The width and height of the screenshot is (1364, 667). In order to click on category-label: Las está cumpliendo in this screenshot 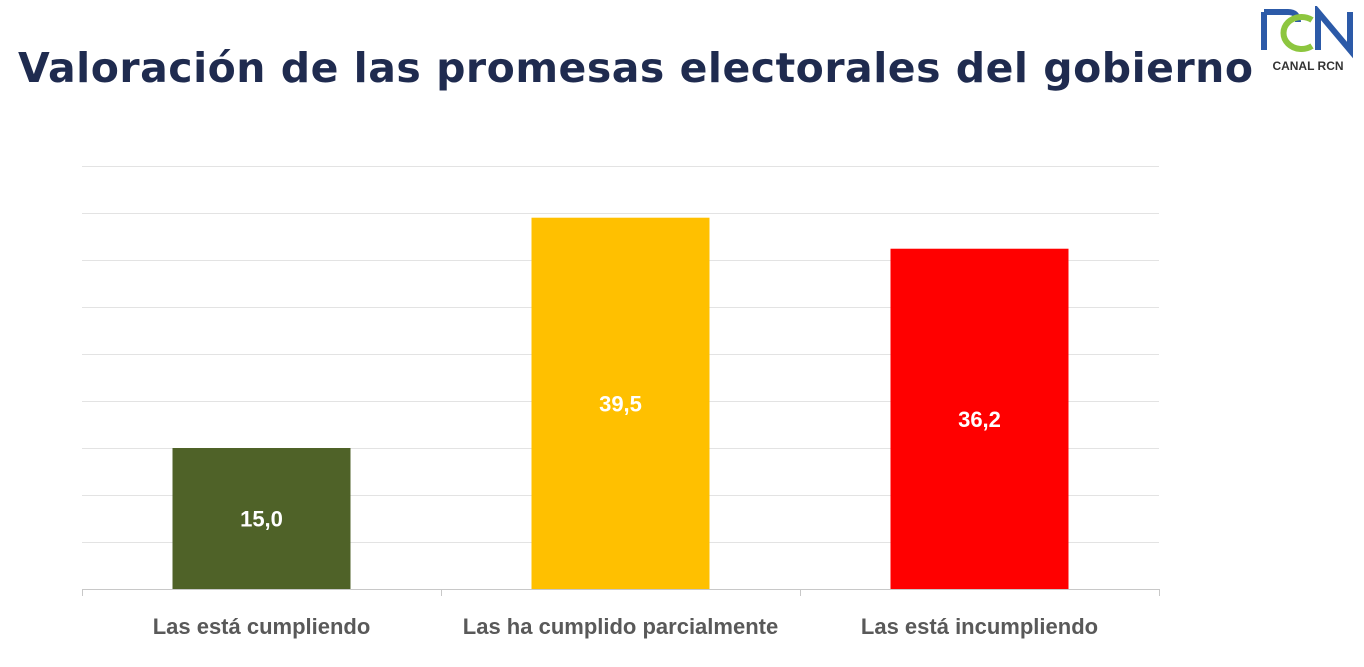, I will do `click(262, 626)`.